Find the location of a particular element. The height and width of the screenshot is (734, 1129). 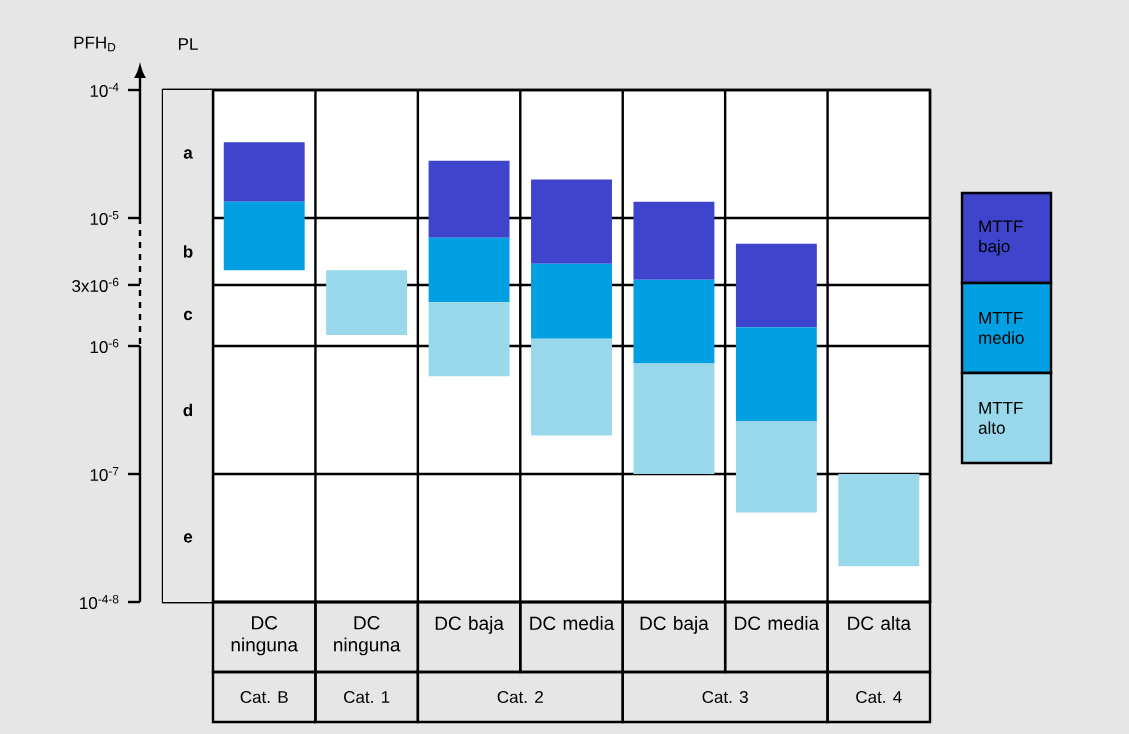

y-tick-label: 10$^{-4}$ is located at coordinates (104, 90).